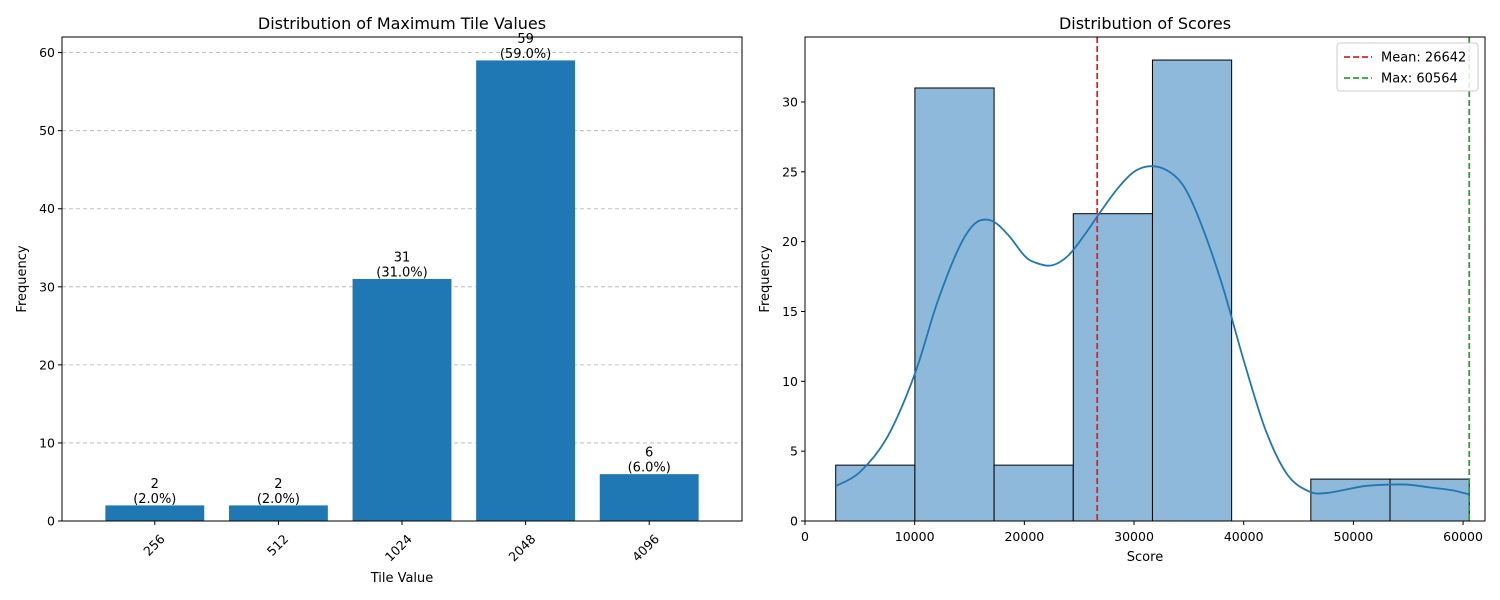 This screenshot has height=600, width=1500. Describe the element at coordinates (402, 23) in the screenshot. I see `left-chart-title: Distribution of Maximum Tile Values` at that location.